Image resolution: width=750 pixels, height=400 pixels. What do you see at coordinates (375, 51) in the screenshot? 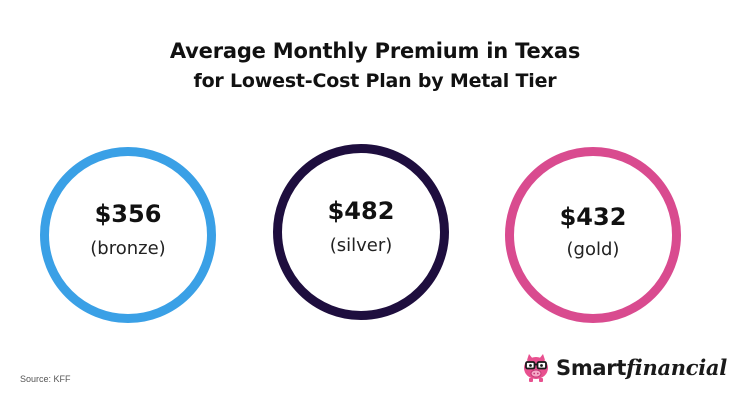
I see `chart-title: Average Monthly Premium in Texas` at bounding box center [375, 51].